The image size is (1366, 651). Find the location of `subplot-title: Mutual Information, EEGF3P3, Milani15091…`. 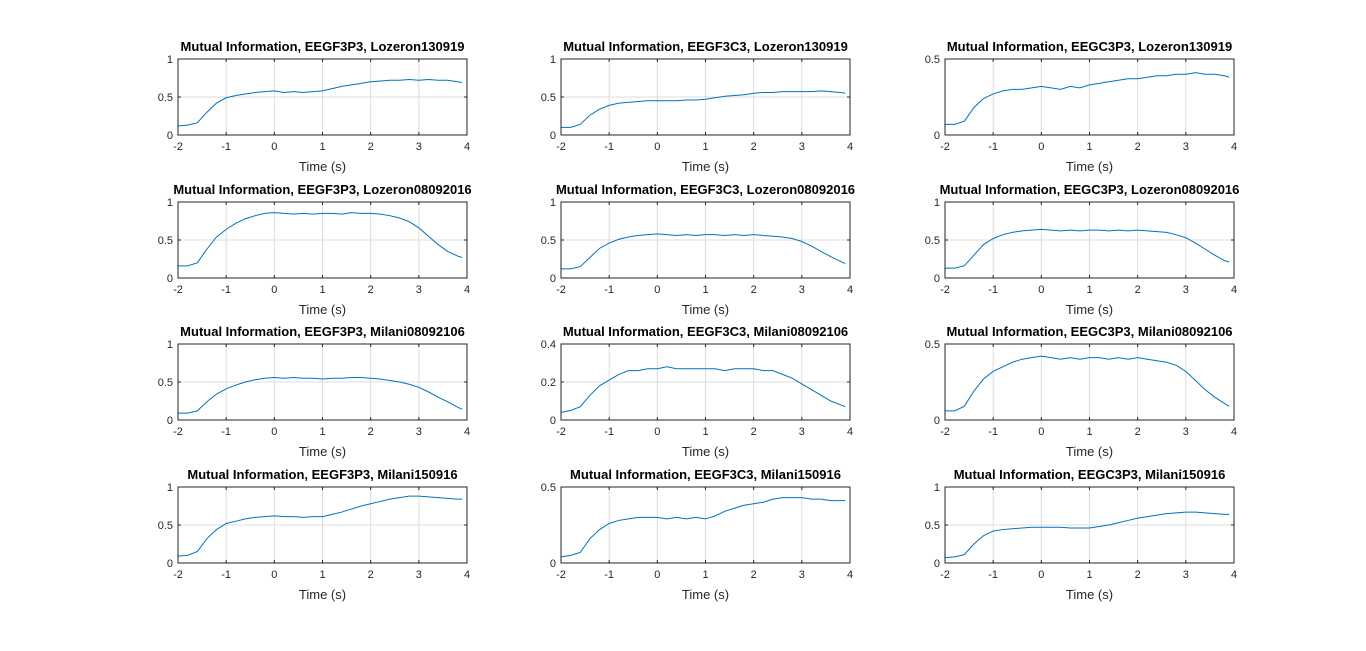

subplot-title: Mutual Information, EEGF3P3, Milani15091… is located at coordinates (322, 474).